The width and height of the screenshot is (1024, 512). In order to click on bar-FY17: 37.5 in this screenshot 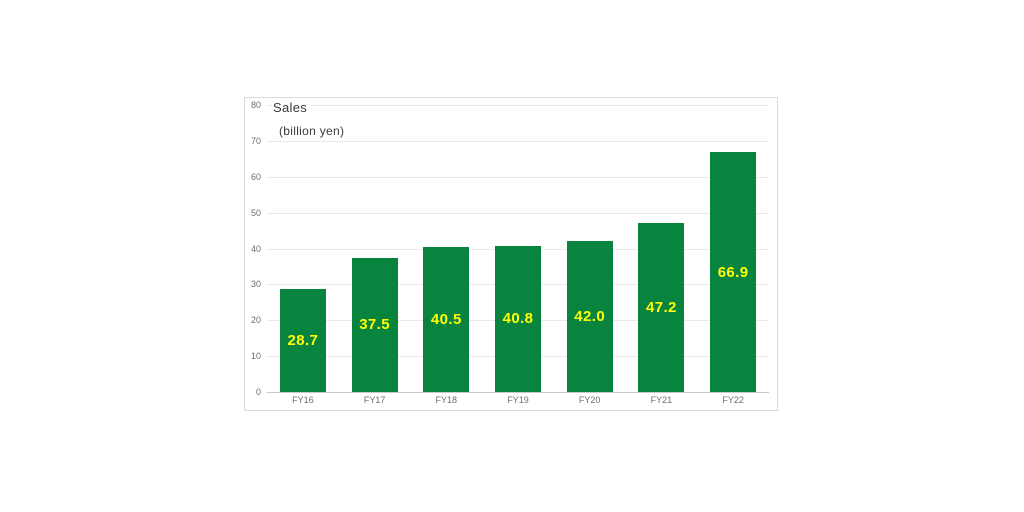, I will do `click(374, 324)`.